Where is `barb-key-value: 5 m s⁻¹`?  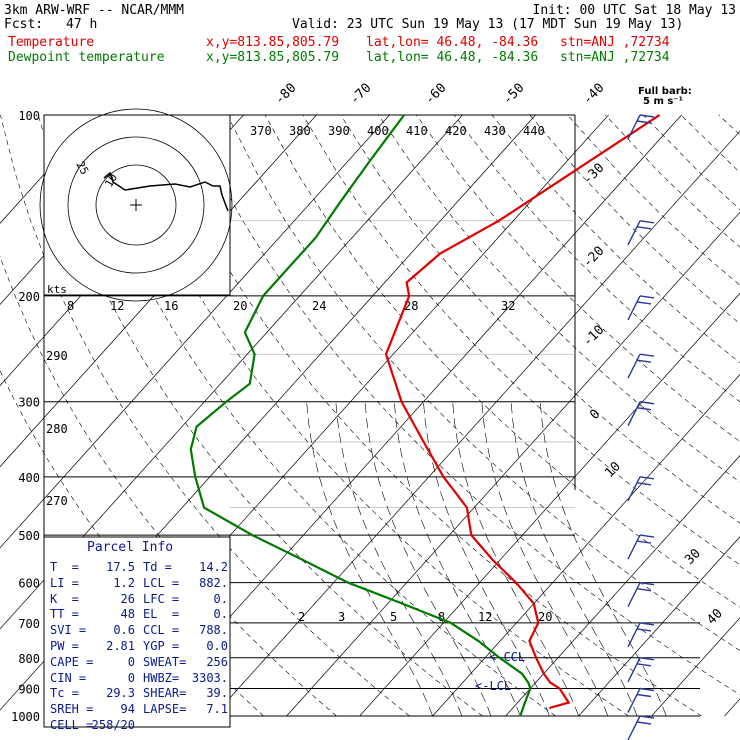 barb-key-value: 5 m s⁻¹ is located at coordinates (663, 101).